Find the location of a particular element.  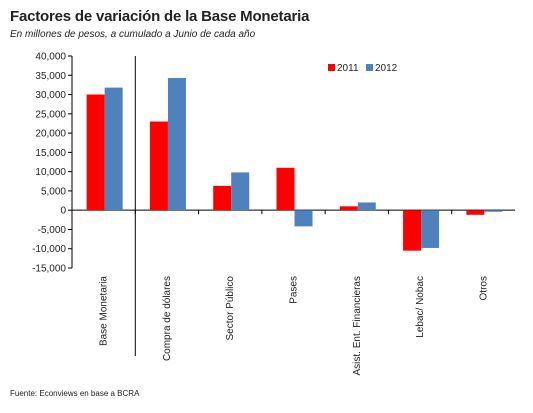

category-label: Pases is located at coordinates (294, 290).